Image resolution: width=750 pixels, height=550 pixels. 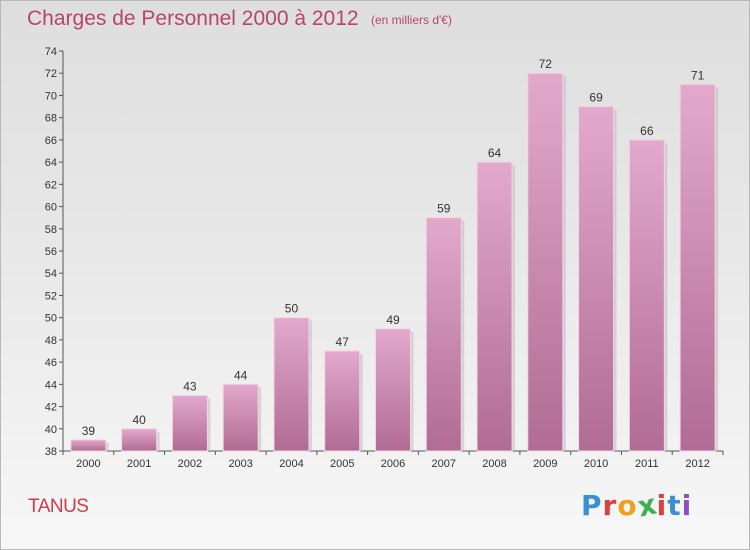 What do you see at coordinates (51, 74) in the screenshot?
I see `y-tick-label: 72` at bounding box center [51, 74].